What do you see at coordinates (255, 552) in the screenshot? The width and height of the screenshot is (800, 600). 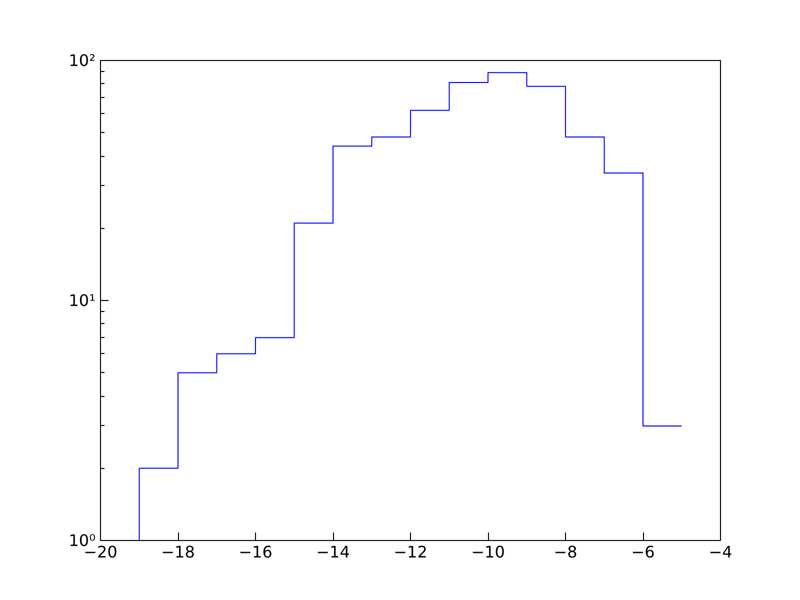 I see `x-tick-label: −16` at bounding box center [255, 552].